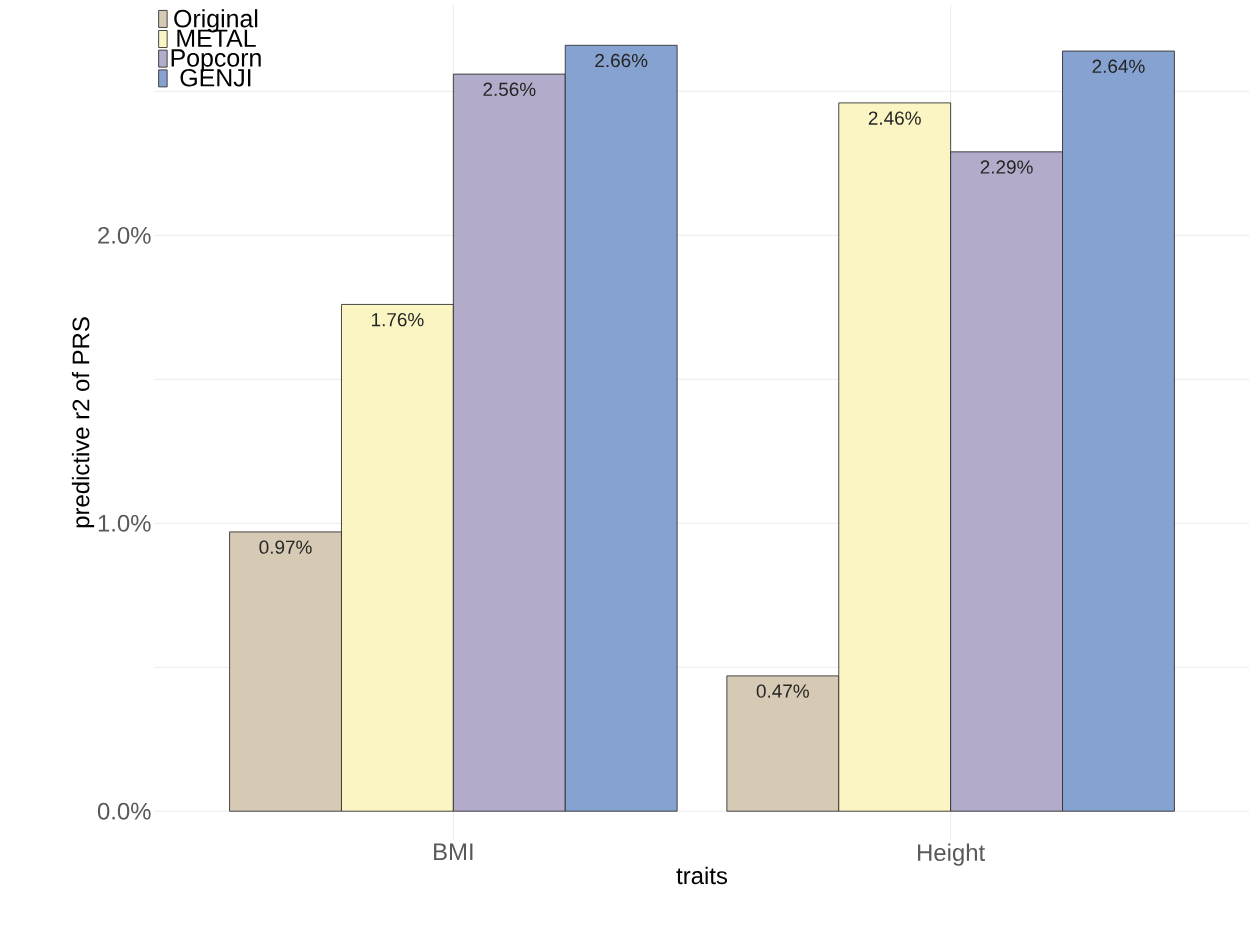  Describe the element at coordinates (398, 319) in the screenshot. I see `data-label: 1.76%` at that location.